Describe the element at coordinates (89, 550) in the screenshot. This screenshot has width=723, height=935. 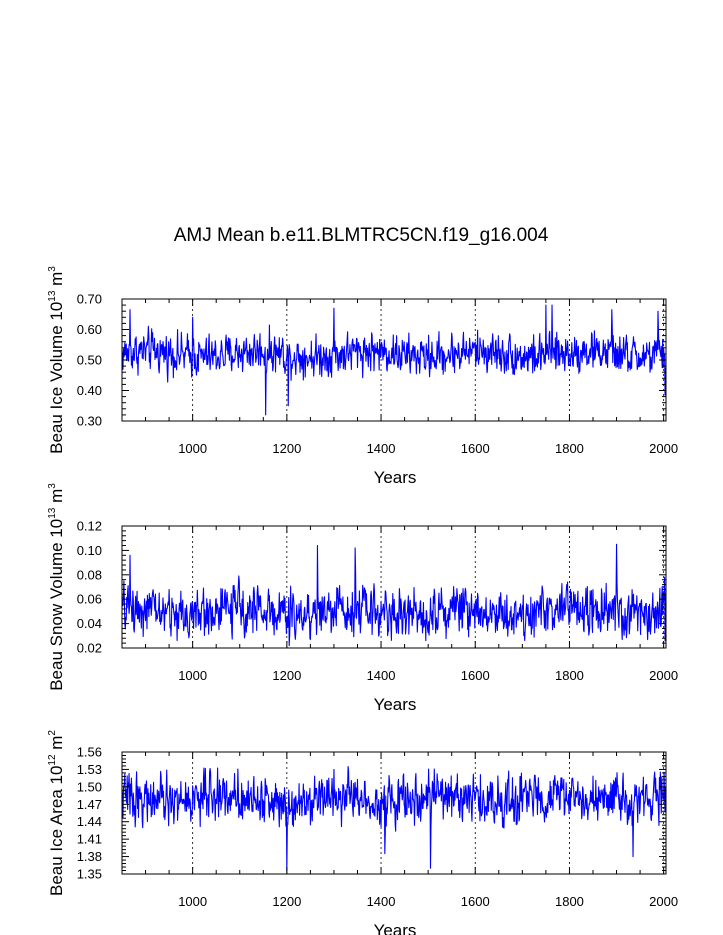
I see `y-tick-label: 0.10` at that location.